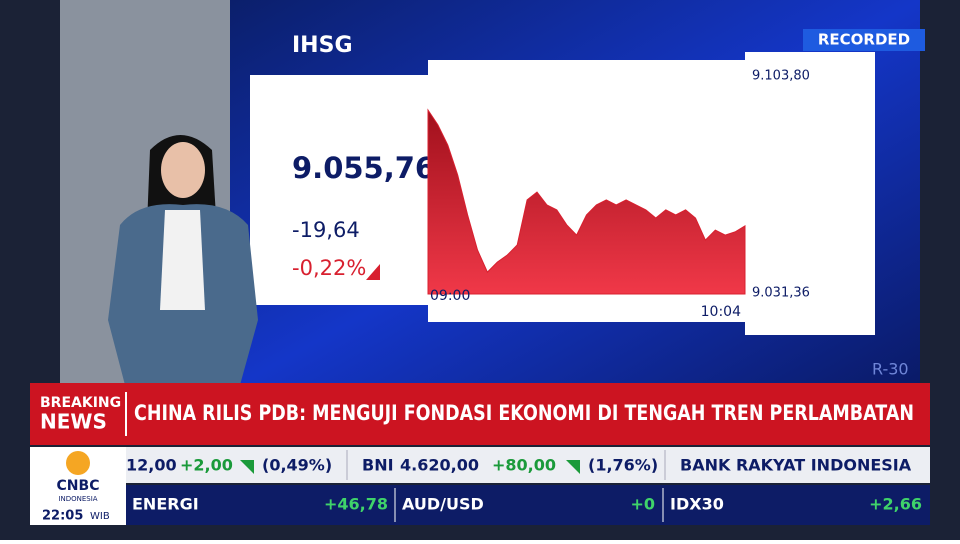 The height and width of the screenshot is (544, 960). I want to click on logo-zone: WIB, so click(100, 516).